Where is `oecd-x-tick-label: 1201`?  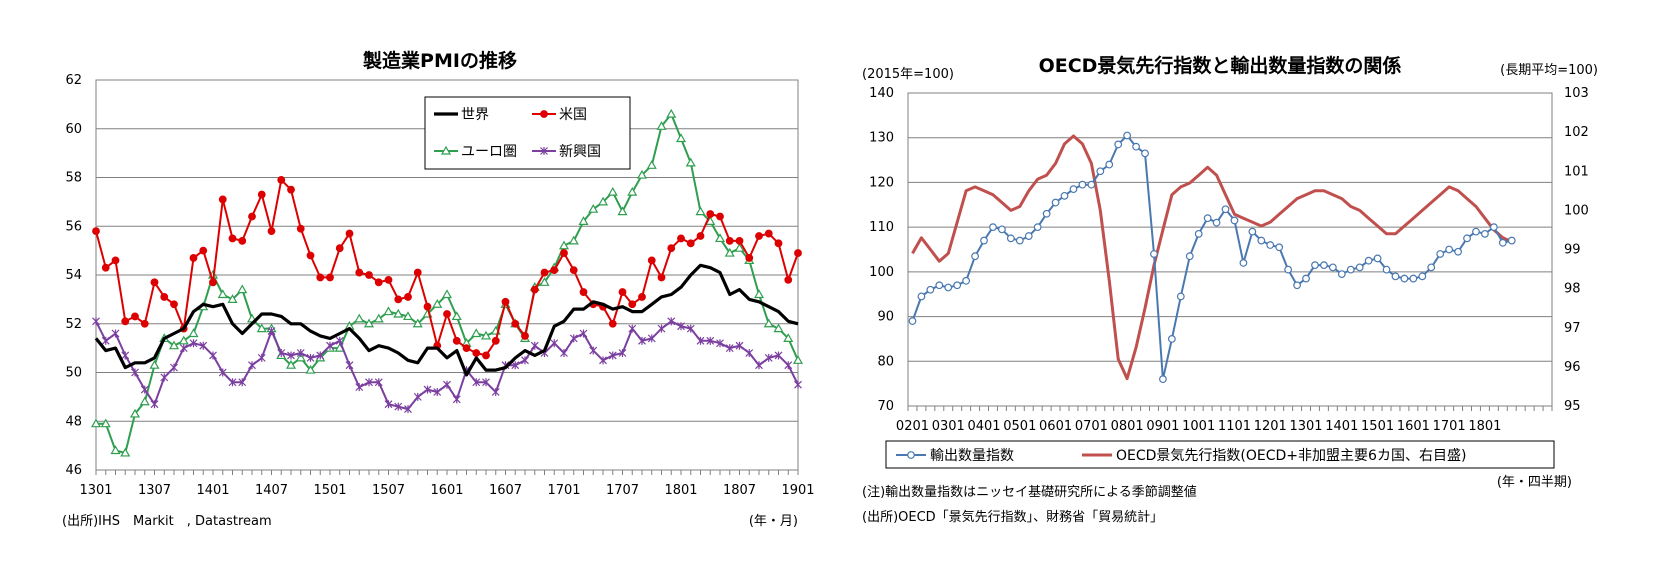 oecd-x-tick-label: 1201 is located at coordinates (1270, 426).